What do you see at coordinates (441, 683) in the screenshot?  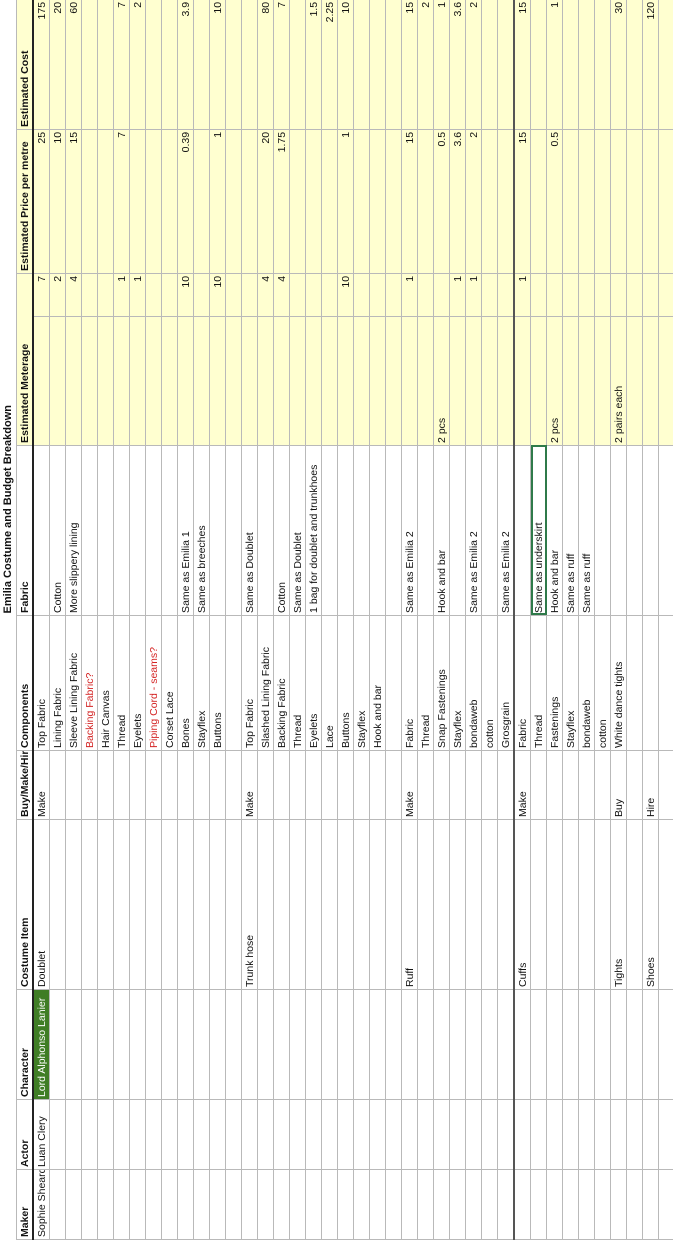 I see `cell-component: Snap Fastenings` at bounding box center [441, 683].